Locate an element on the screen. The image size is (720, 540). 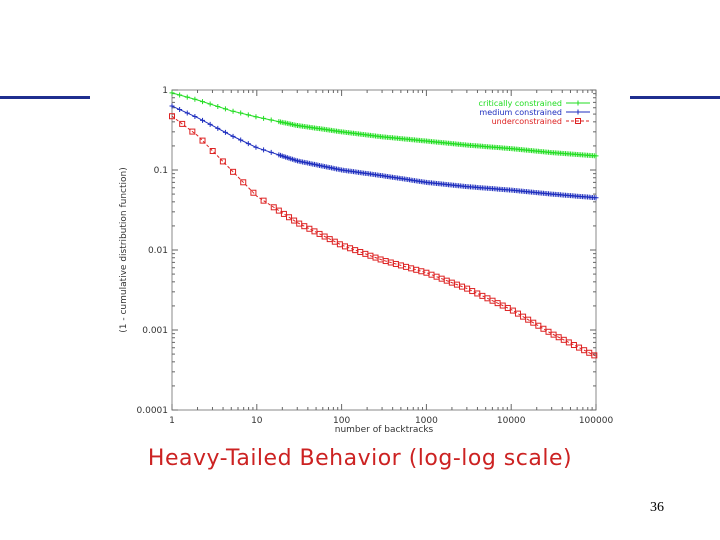
x-tick-label: 100000 is located at coordinates (596, 421).